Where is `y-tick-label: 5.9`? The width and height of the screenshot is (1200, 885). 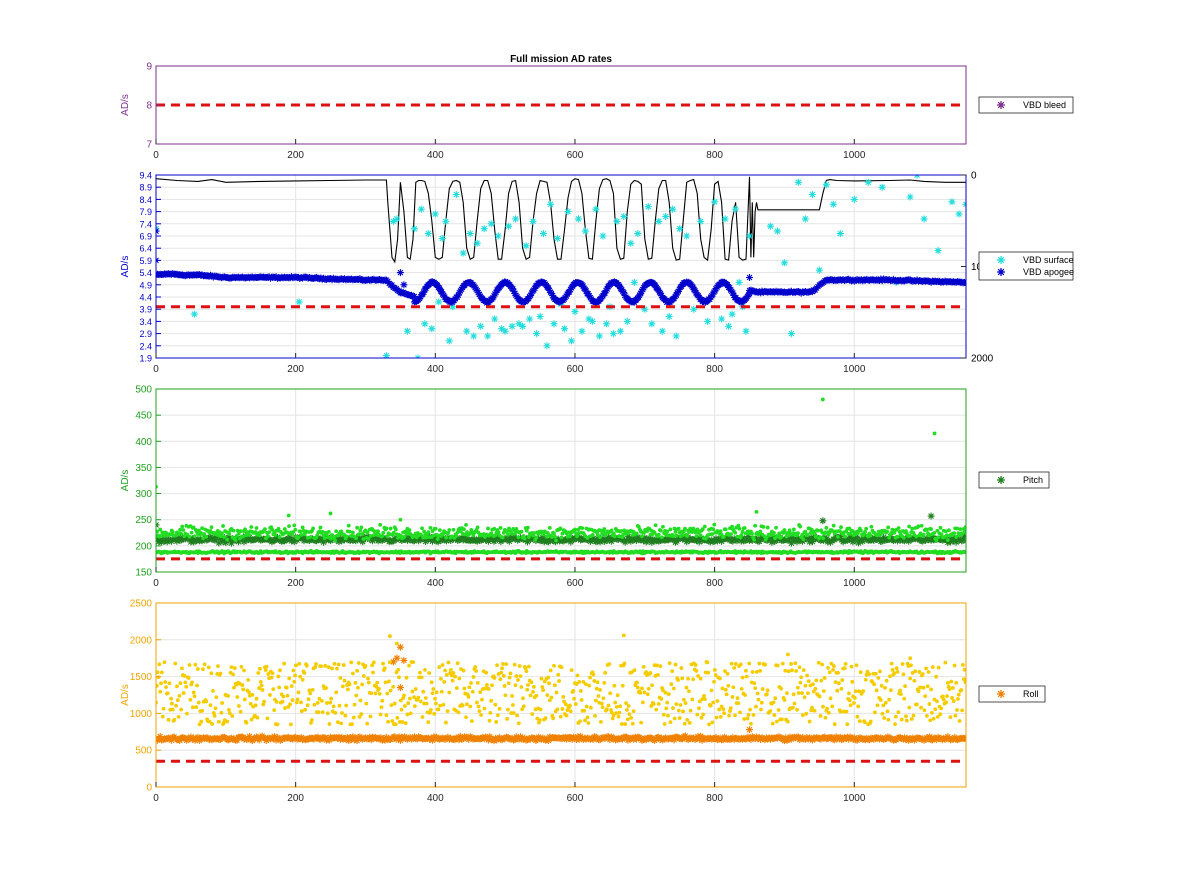 y-tick-label: 5.9 is located at coordinates (145, 261).